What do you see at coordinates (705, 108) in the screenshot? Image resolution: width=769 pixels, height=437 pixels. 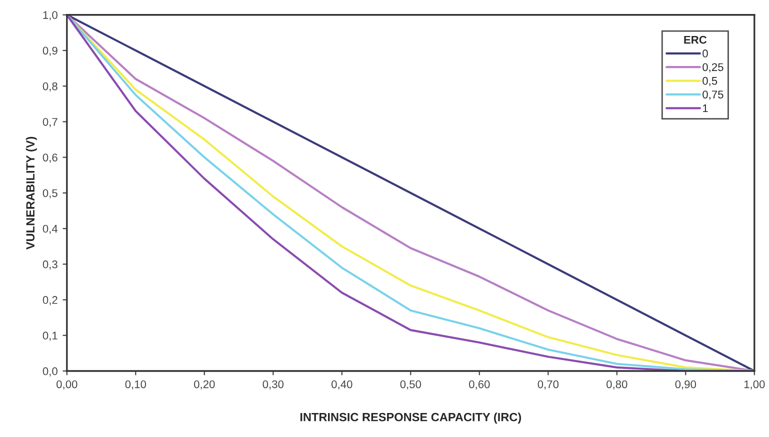 I see `legend-label: 1` at bounding box center [705, 108].